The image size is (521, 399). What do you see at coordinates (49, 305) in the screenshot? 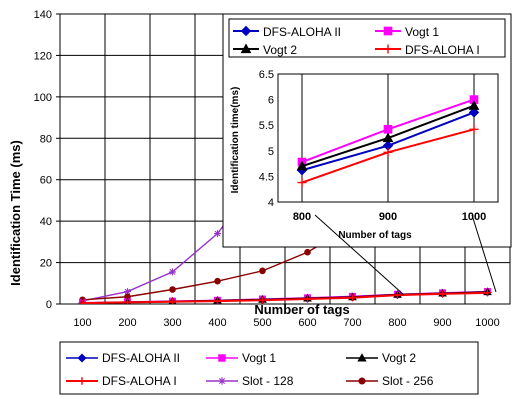
I see `main-y-tick-label: 0` at bounding box center [49, 305].